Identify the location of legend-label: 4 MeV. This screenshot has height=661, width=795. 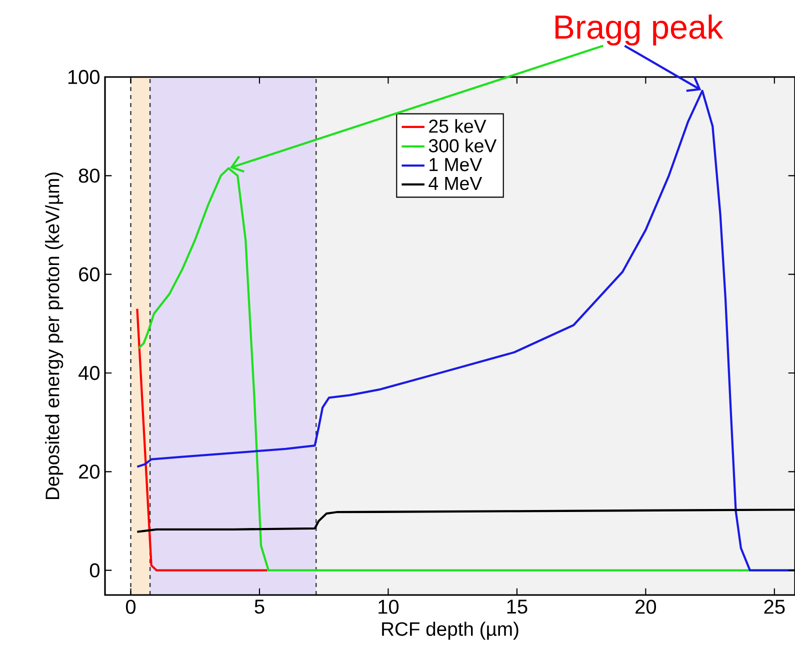
(455, 183).